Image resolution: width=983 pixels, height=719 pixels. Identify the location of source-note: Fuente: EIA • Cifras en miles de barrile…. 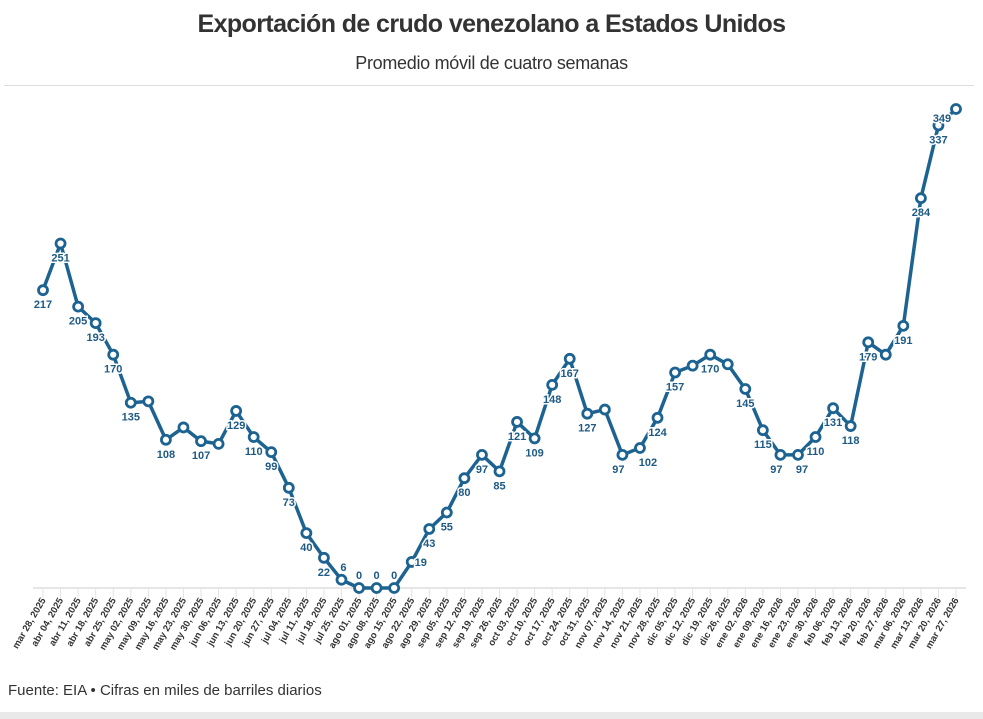
(165, 690).